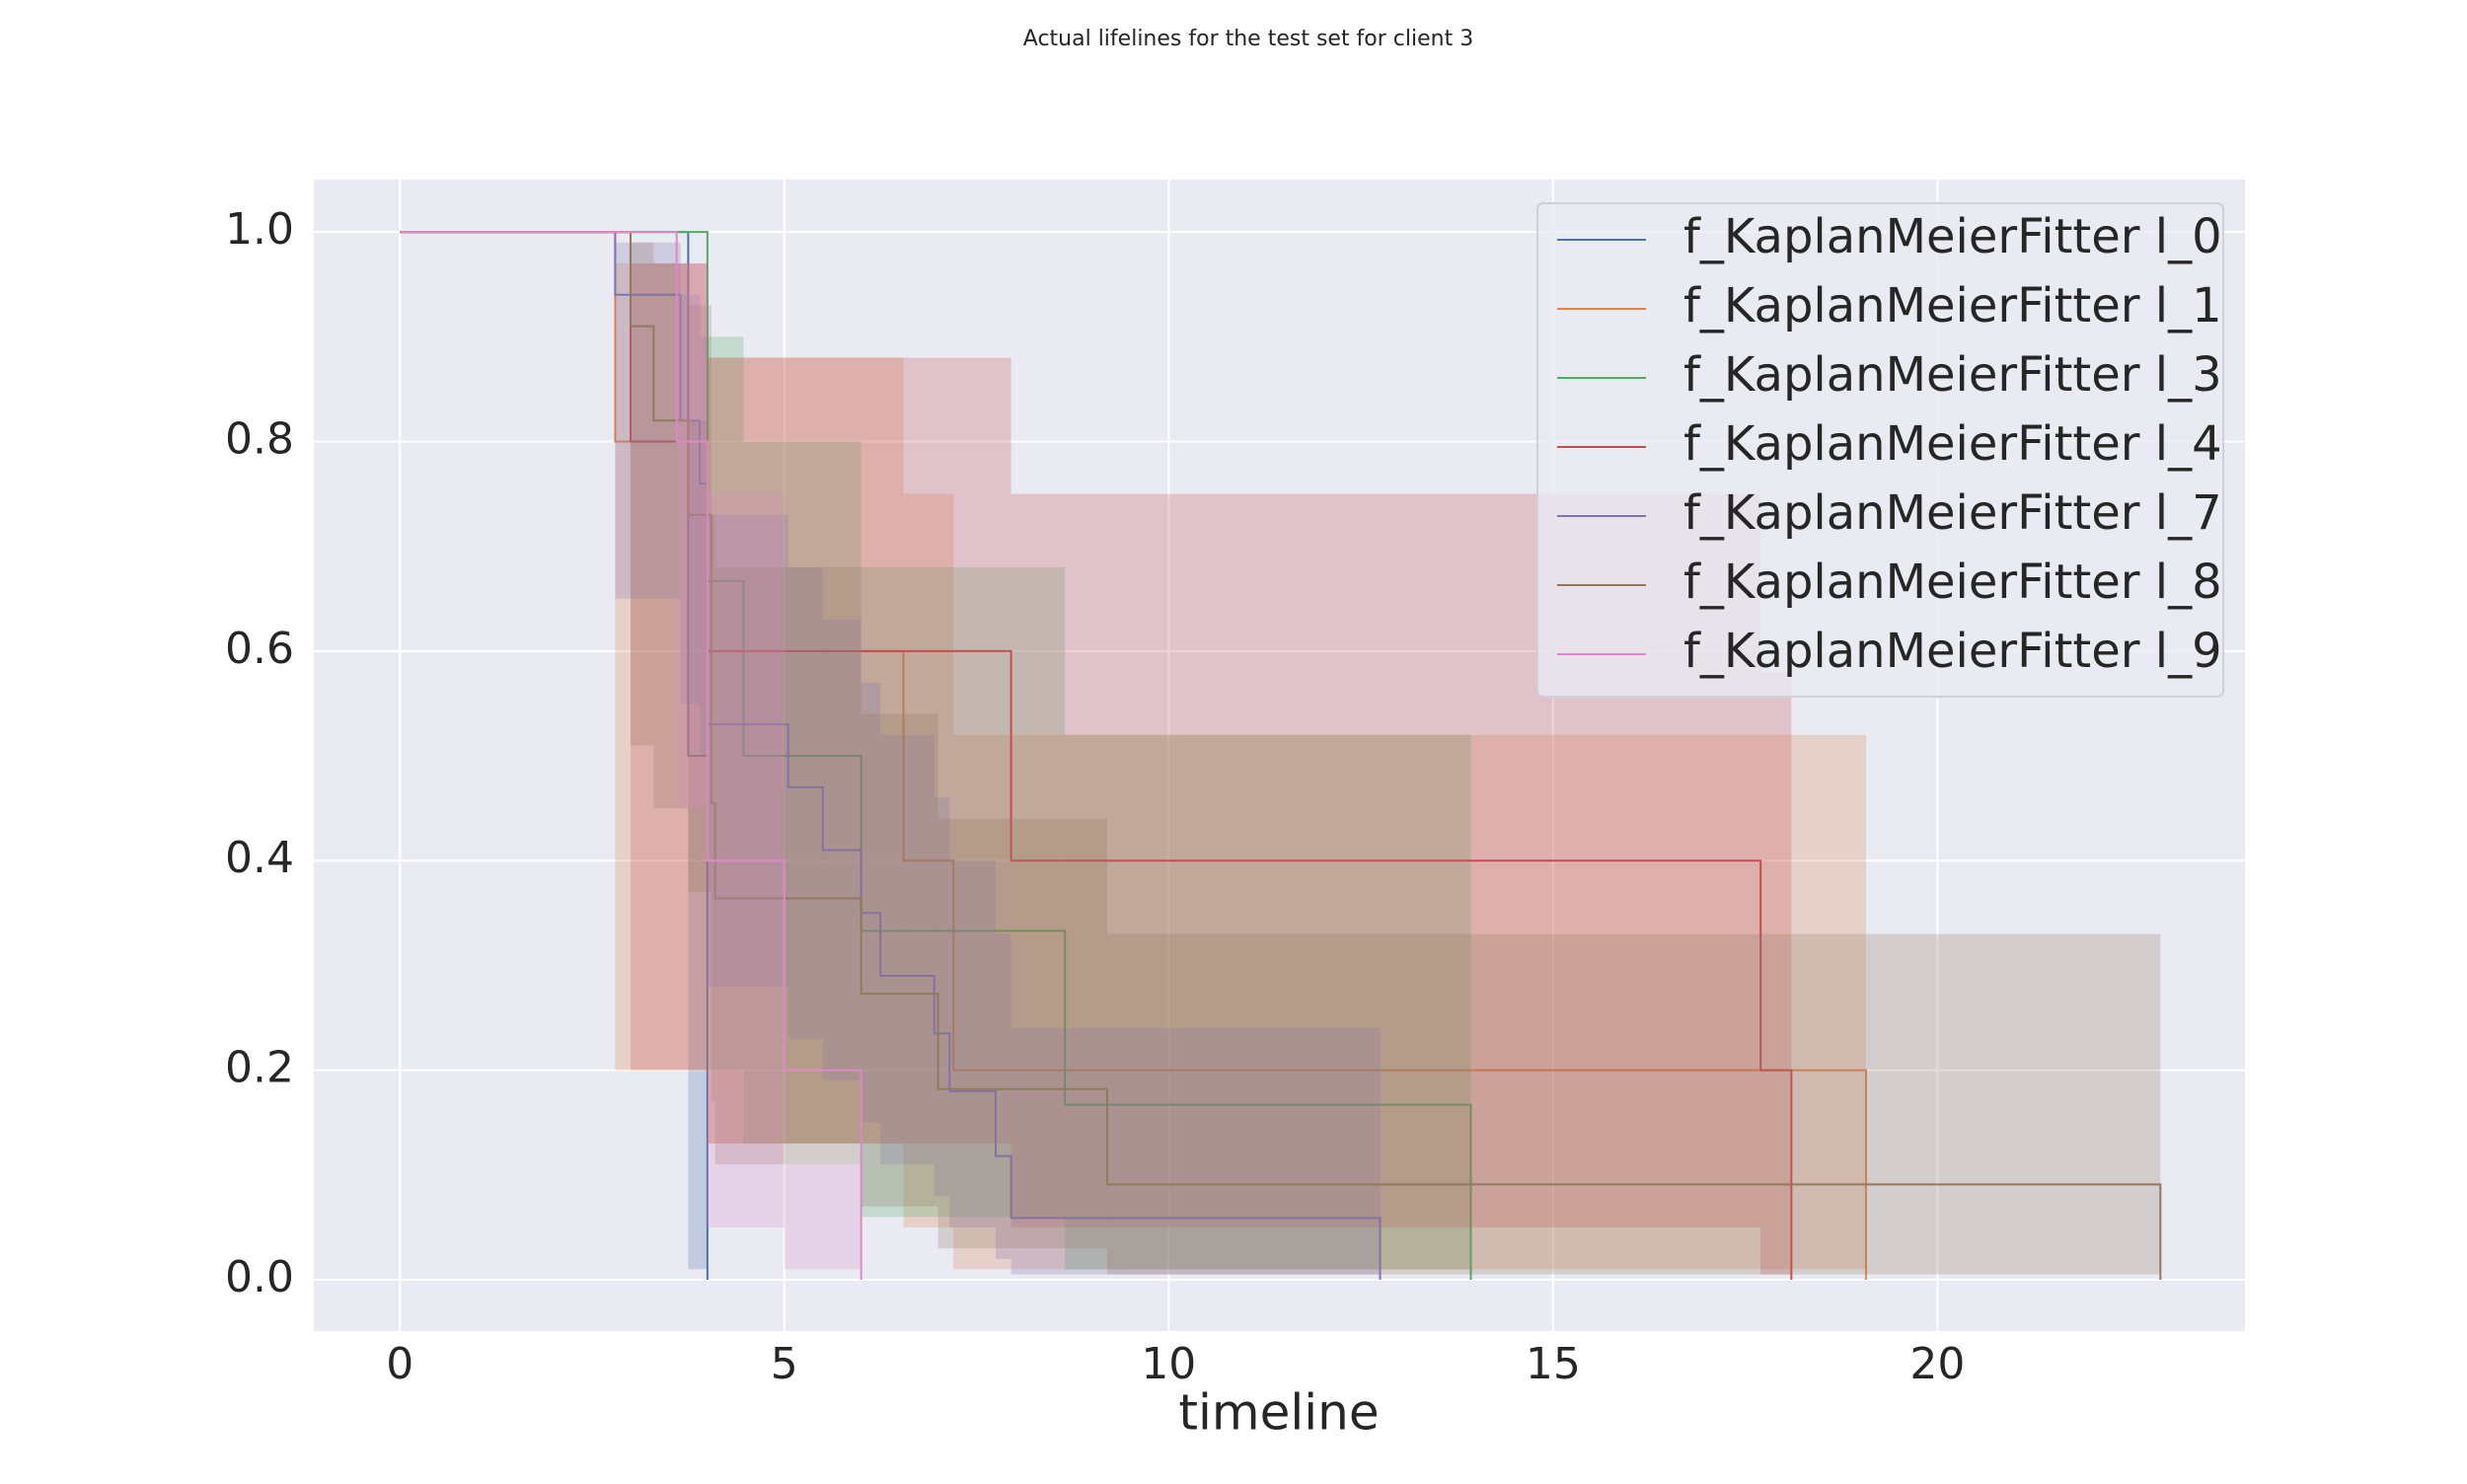 The width and height of the screenshot is (2467, 1484). Describe the element at coordinates (1952, 375) in the screenshot. I see `legend-label: f_KaplanMeierFitter l_3` at that location.